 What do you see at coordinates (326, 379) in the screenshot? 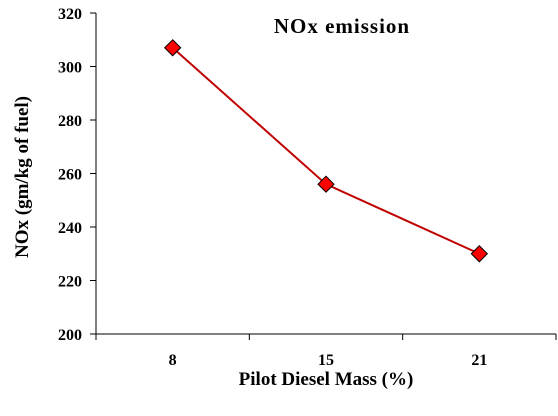
I see `x-axis-title: Pilot Diesel Mass (%)` at bounding box center [326, 379].